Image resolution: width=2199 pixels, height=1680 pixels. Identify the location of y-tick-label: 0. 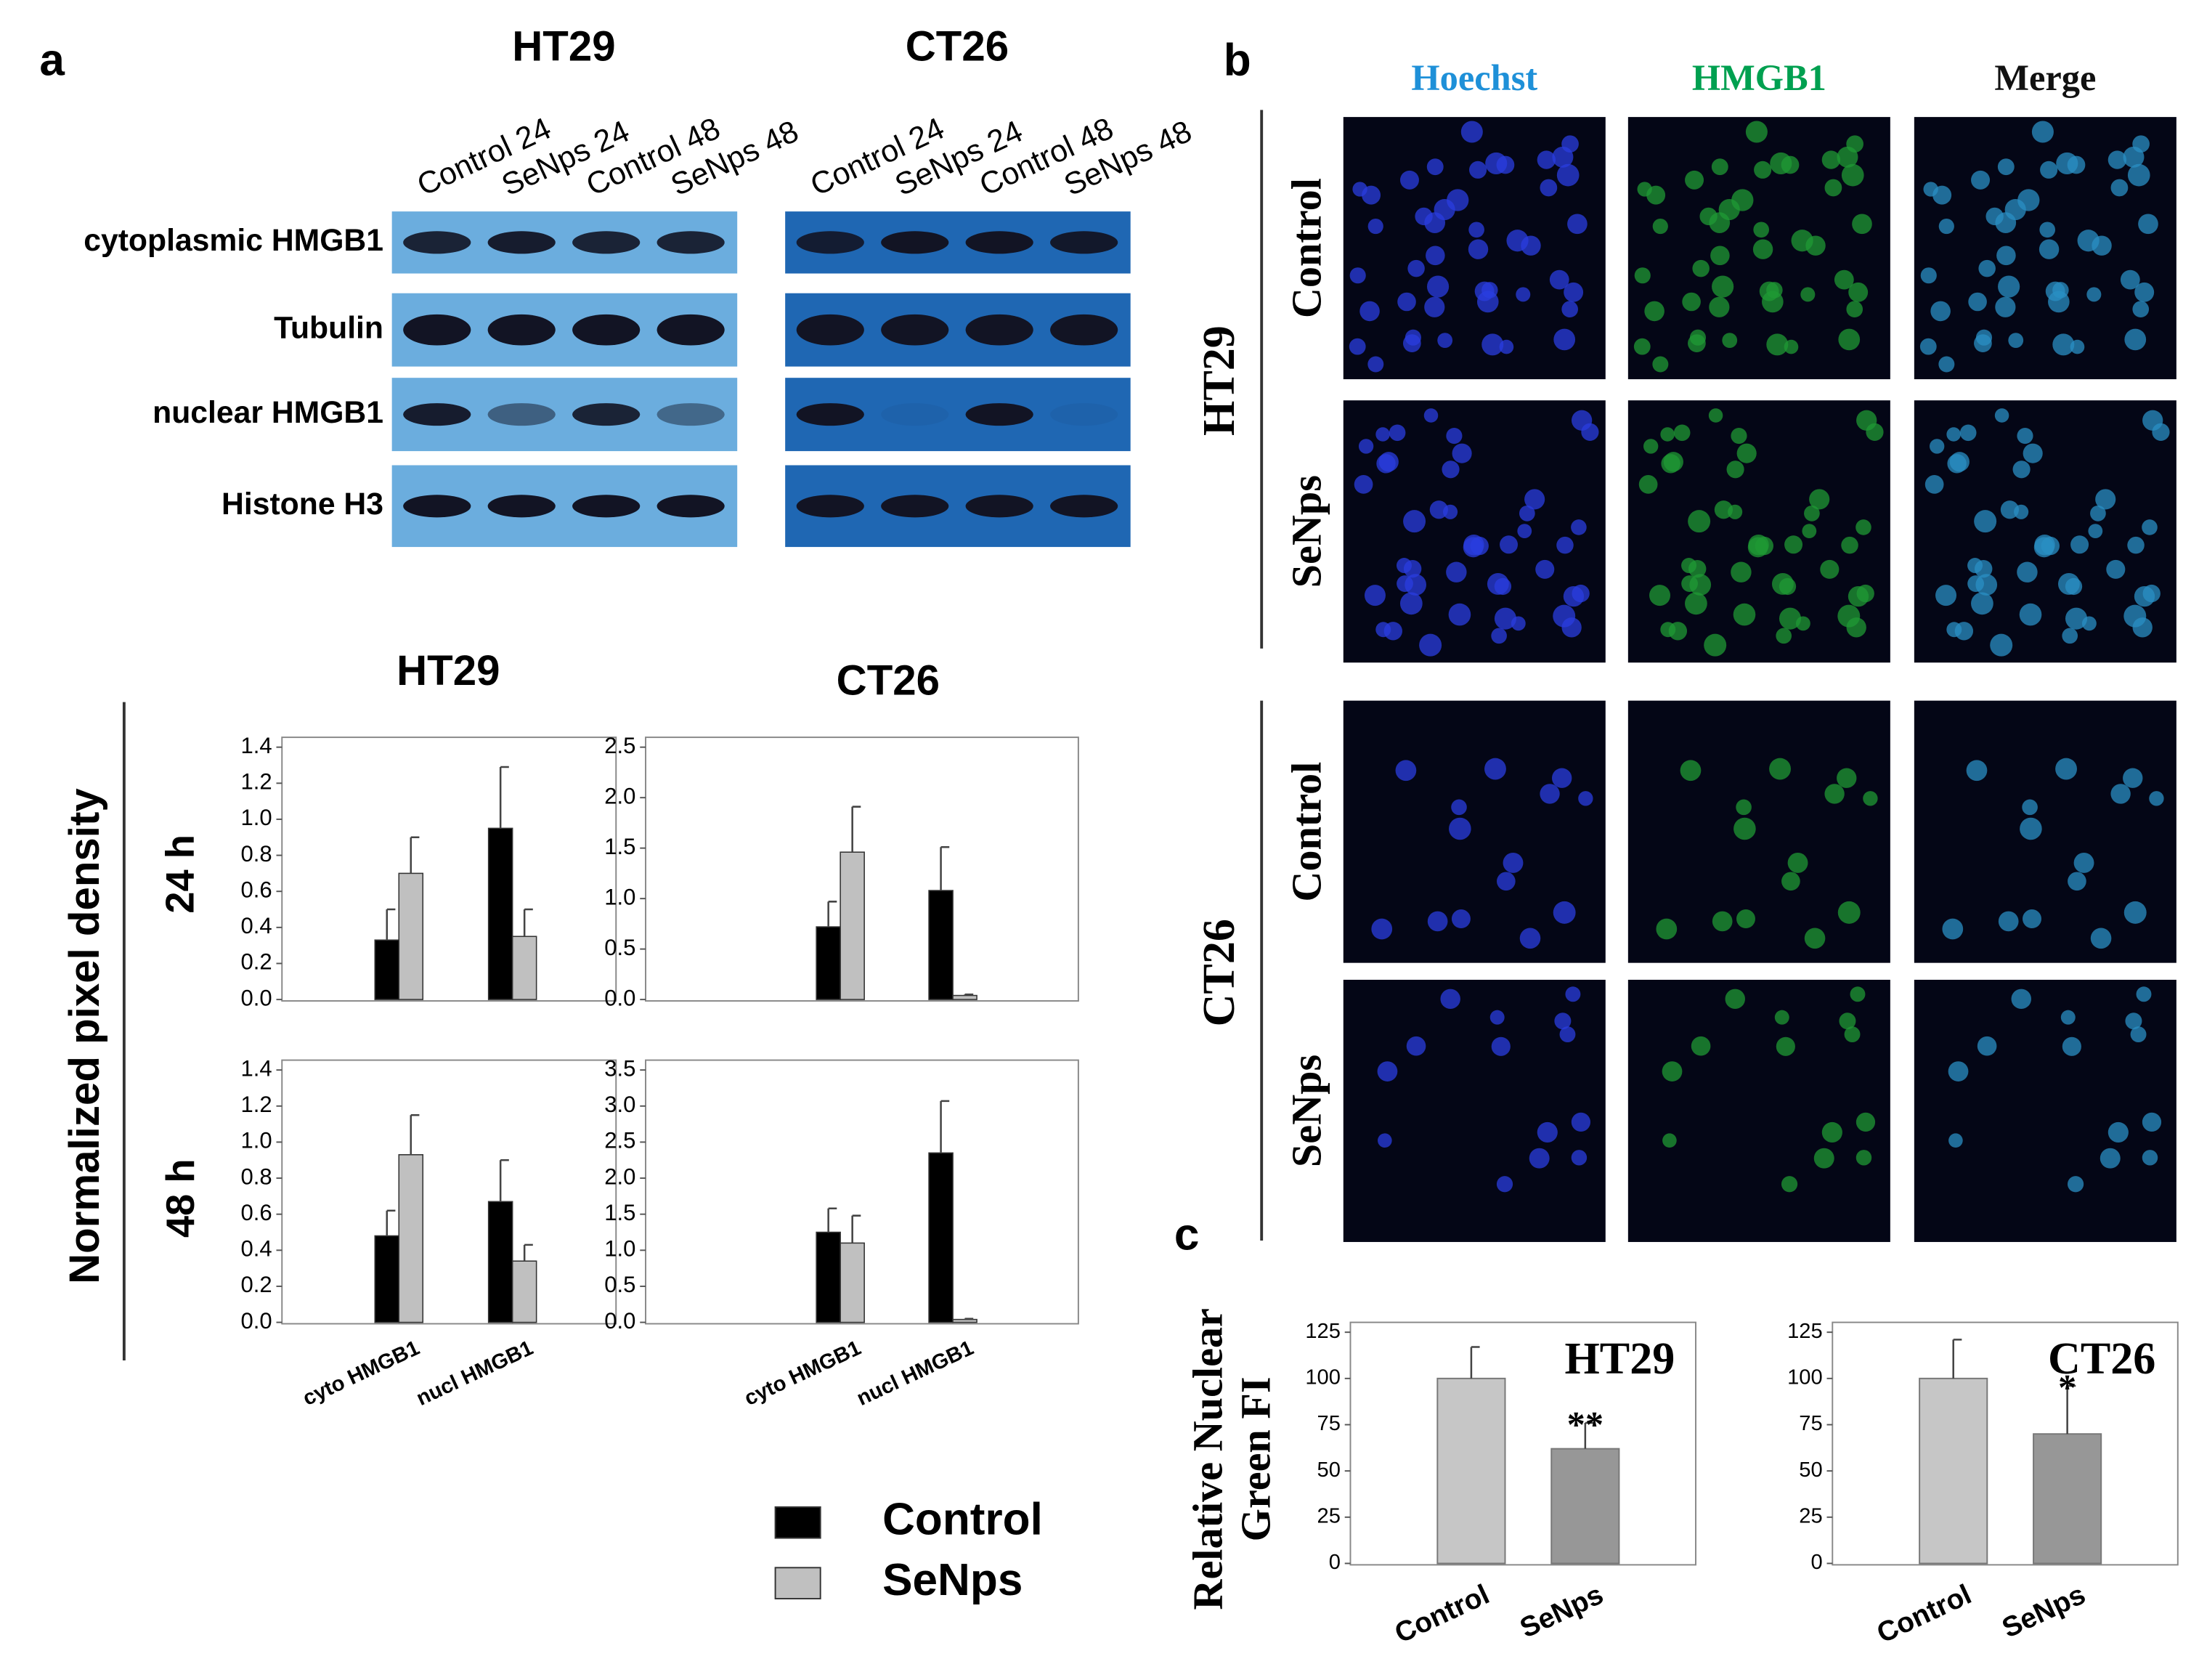
(1335, 1562).